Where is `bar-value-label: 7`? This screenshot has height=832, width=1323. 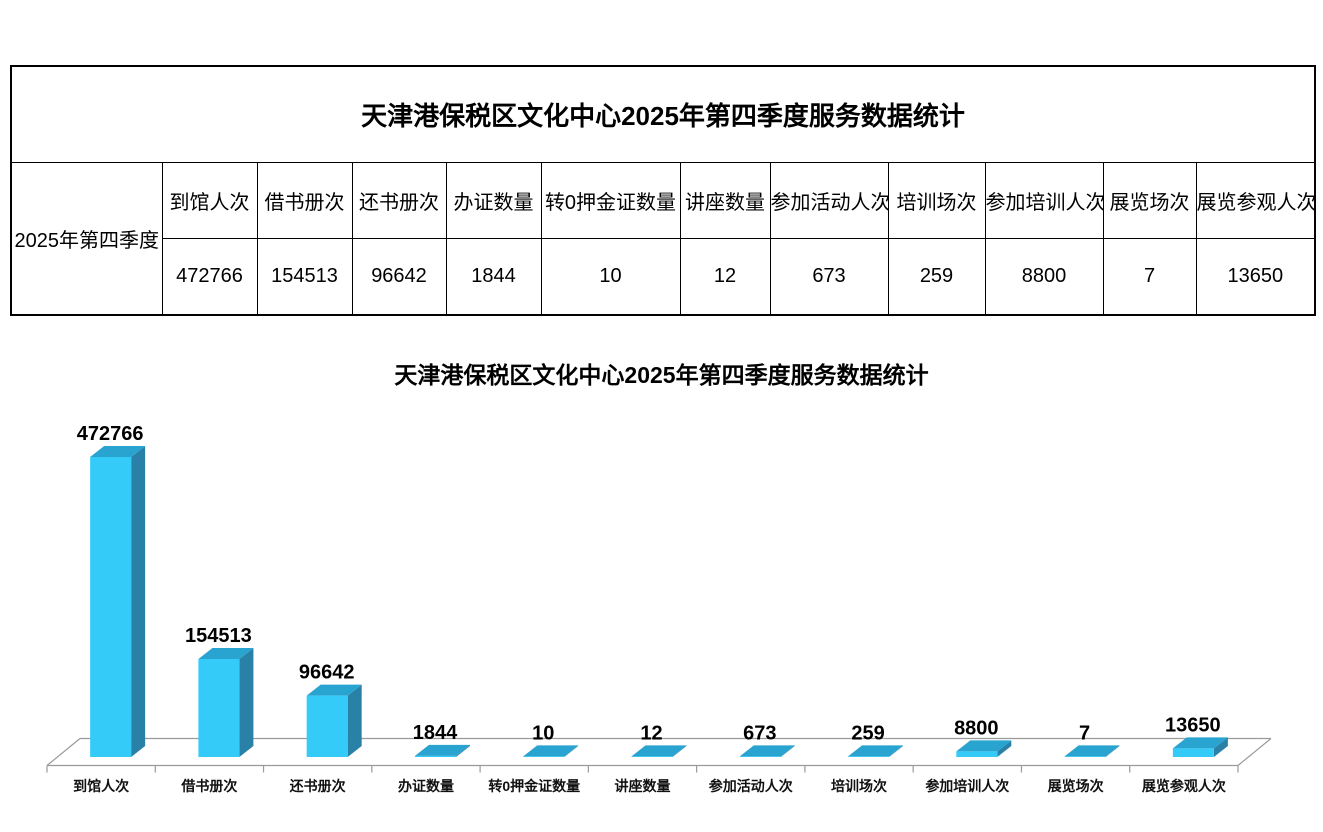 bar-value-label: 7 is located at coordinates (1084, 733).